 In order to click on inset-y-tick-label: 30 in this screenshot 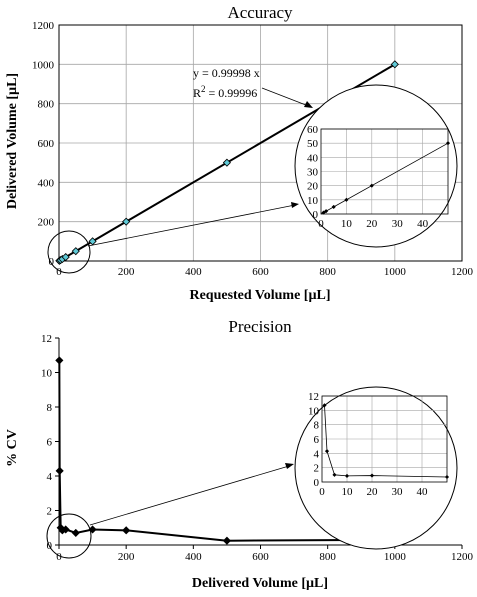, I will do `click(313, 173)`.